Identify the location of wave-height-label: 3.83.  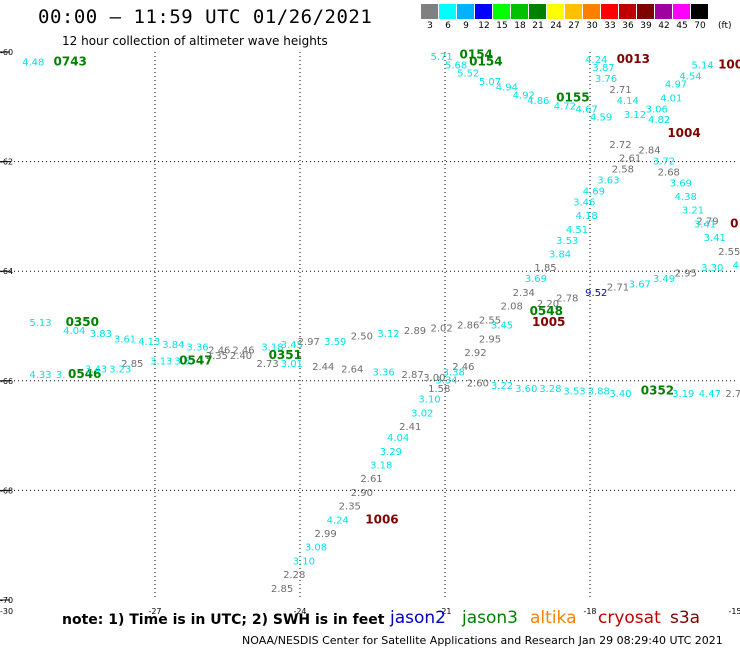
(101, 334).